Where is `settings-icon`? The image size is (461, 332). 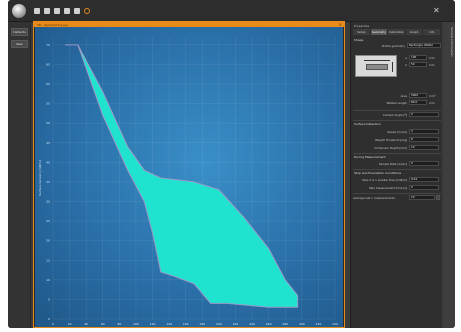 settings-icon is located at coordinates (87, 11).